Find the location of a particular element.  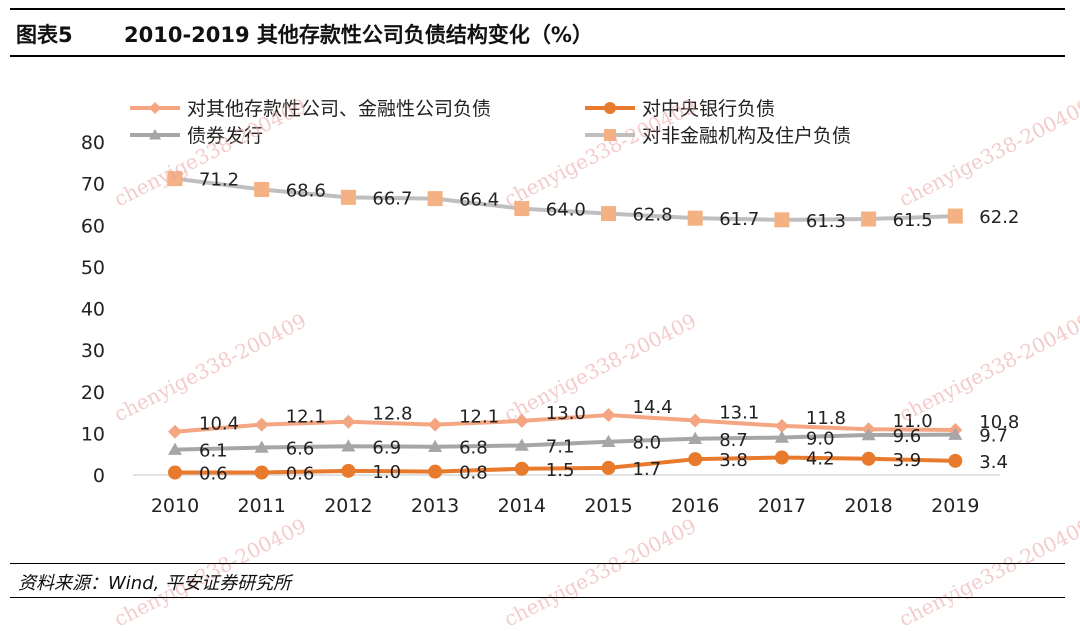

source-top-rule is located at coordinates (537, 563).